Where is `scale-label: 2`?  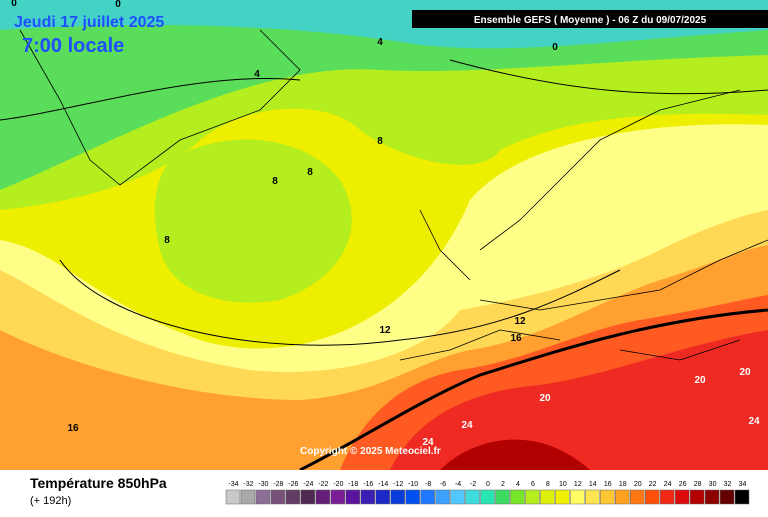
scale-label: 2 is located at coordinates (503, 484).